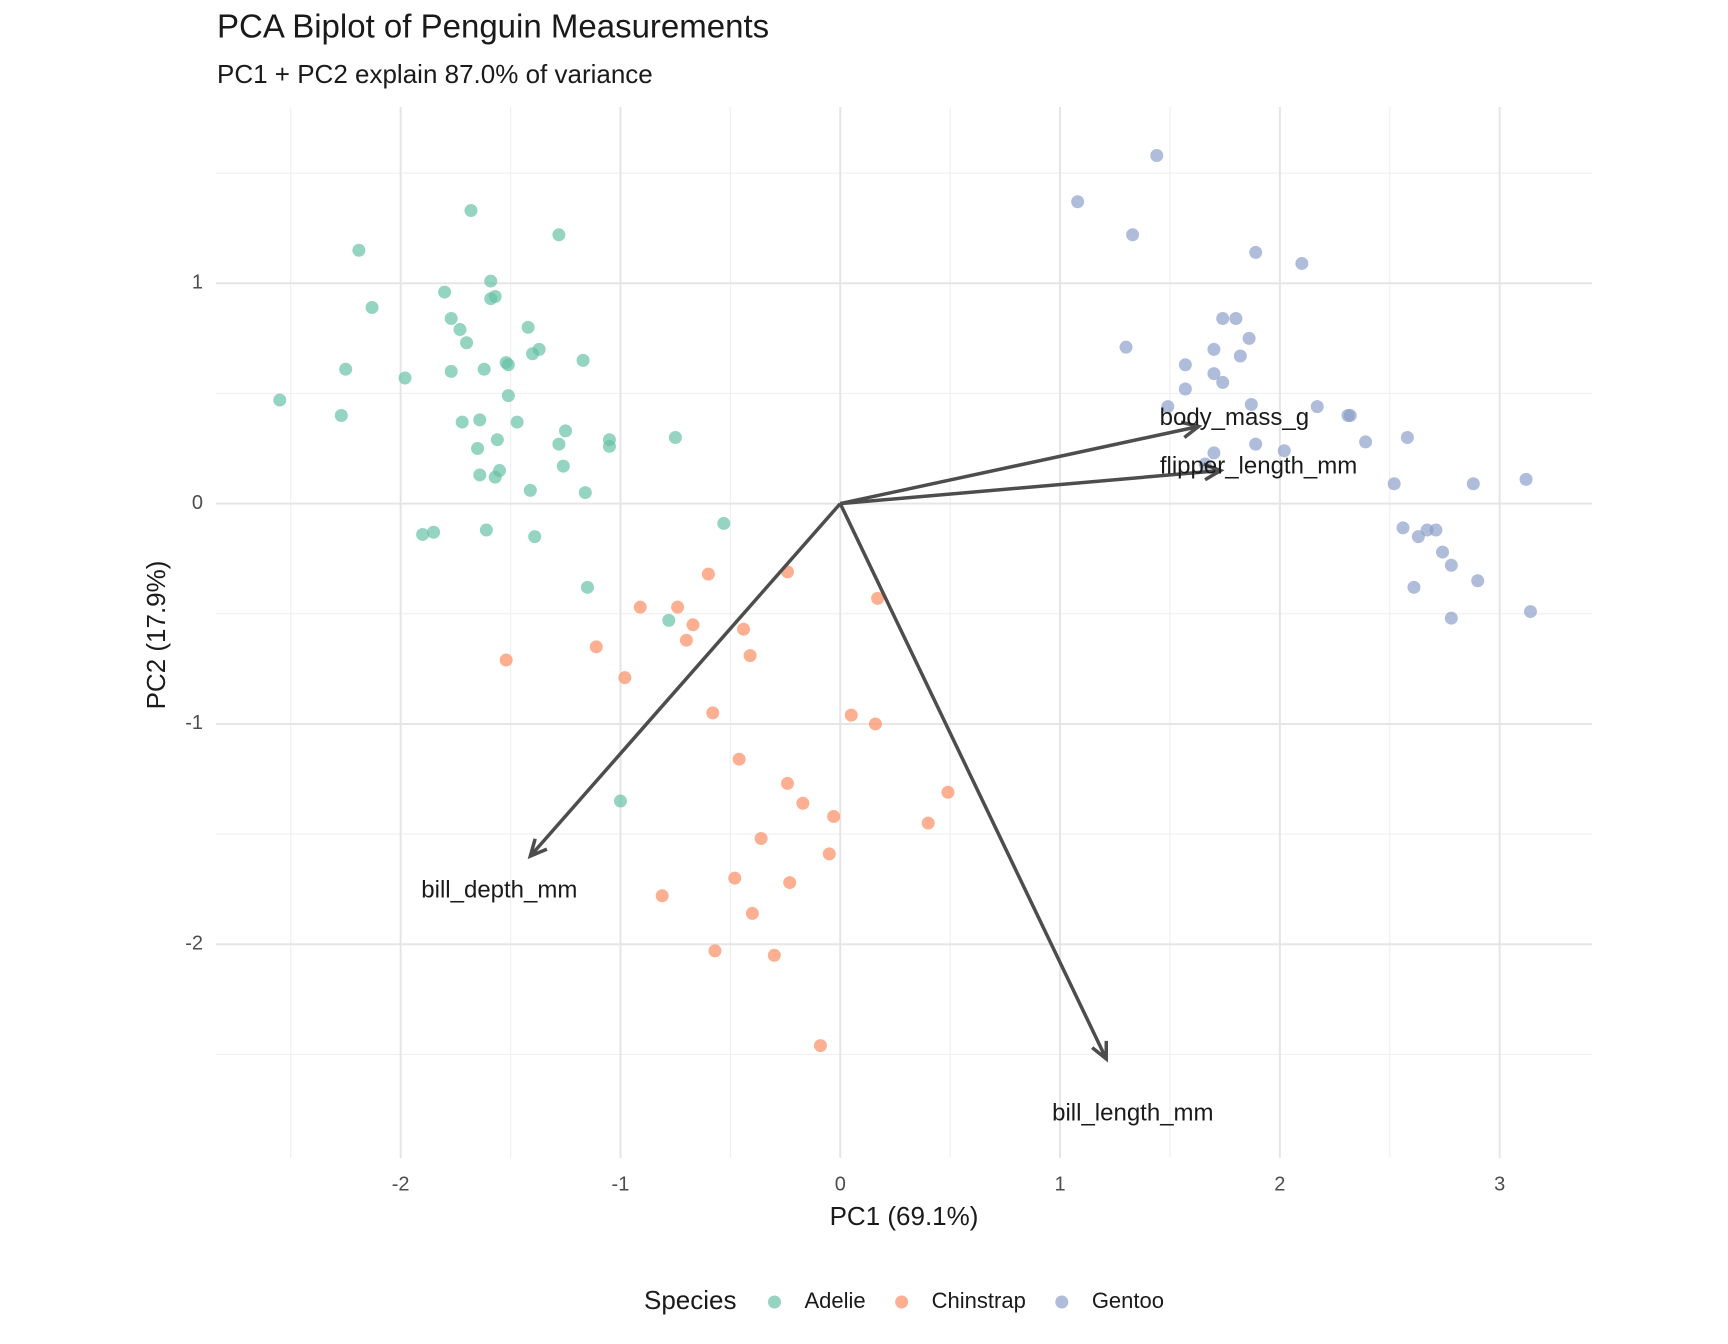 This screenshot has width=1728, height=1344. Describe the element at coordinates (1060, 1184) in the screenshot. I see `x-tick-label: 1` at that location.